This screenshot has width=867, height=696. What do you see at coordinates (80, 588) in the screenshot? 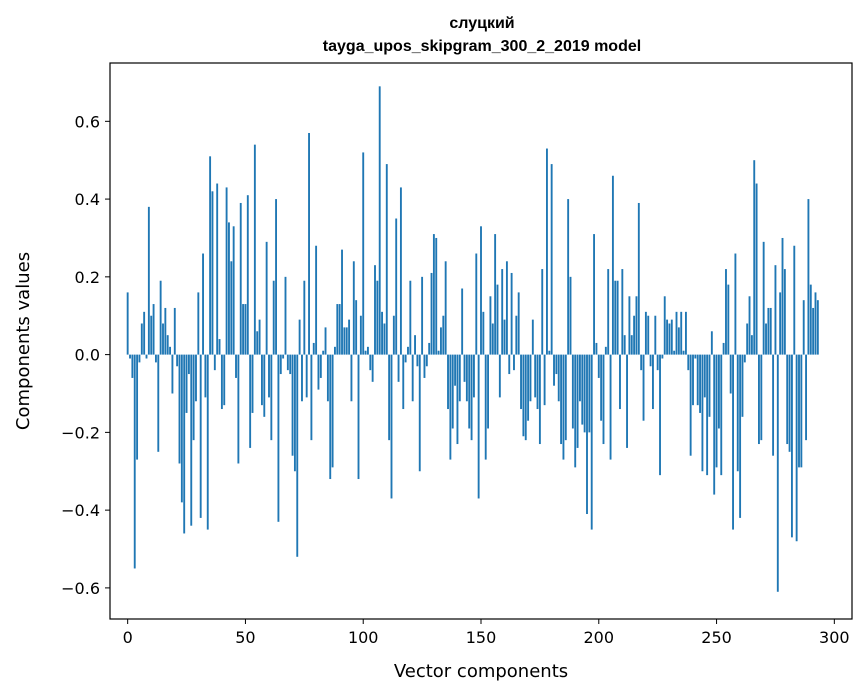
I see `y-tick-label: −0.6` at bounding box center [80, 588].